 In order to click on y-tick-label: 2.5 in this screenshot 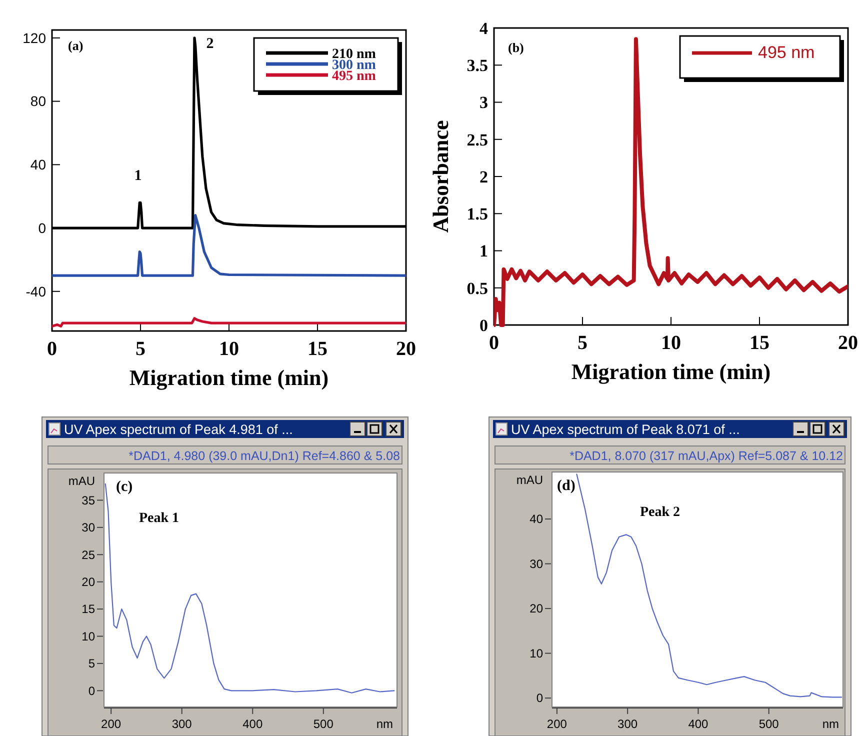, I will do `click(477, 140)`.